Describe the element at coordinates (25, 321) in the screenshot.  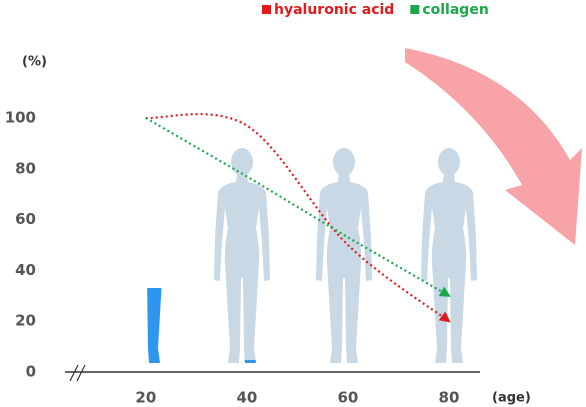
I see `y-tick-label: 20` at that location.